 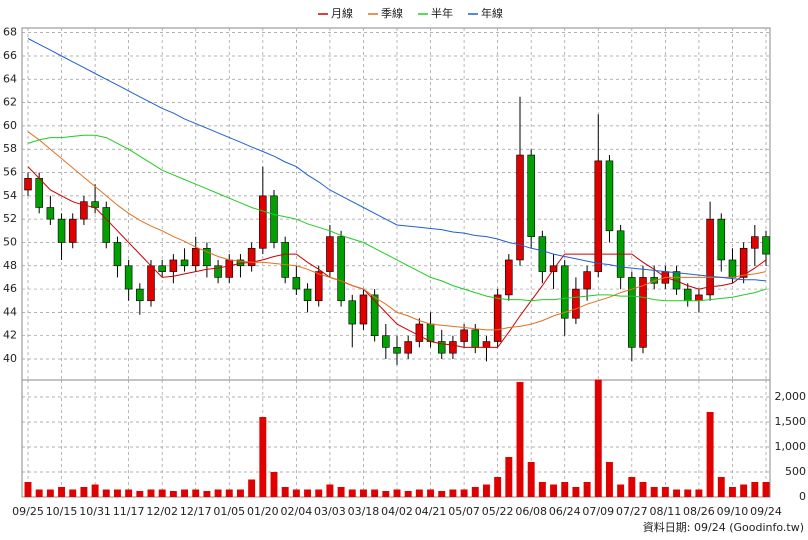 What do you see at coordinates (791, 446) in the screenshot?
I see `volume-tick-label: 1,000` at bounding box center [791, 446].